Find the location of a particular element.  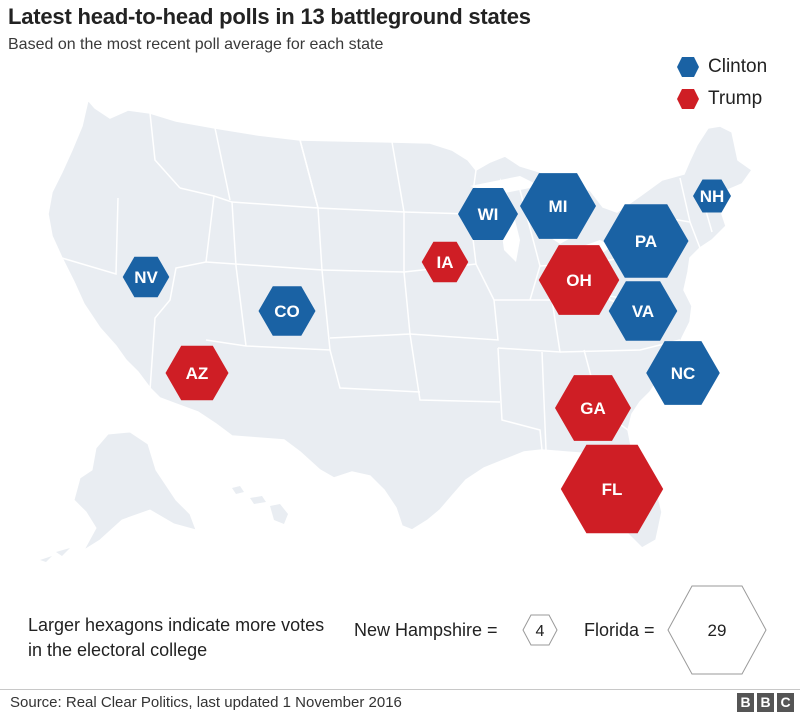

state-label-nh: NH is located at coordinates (712, 196).